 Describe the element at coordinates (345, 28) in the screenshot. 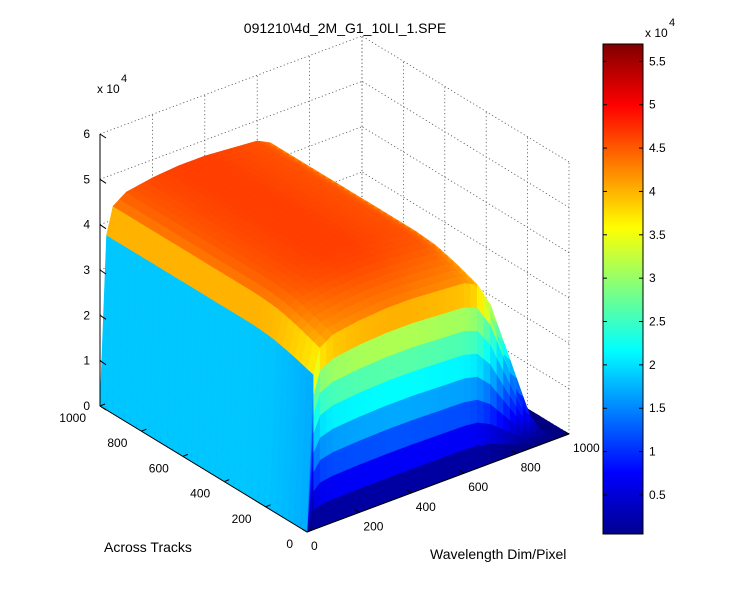

I see `chart-title: 091210\4d_2M_G1_10LI_1.SPE` at that location.